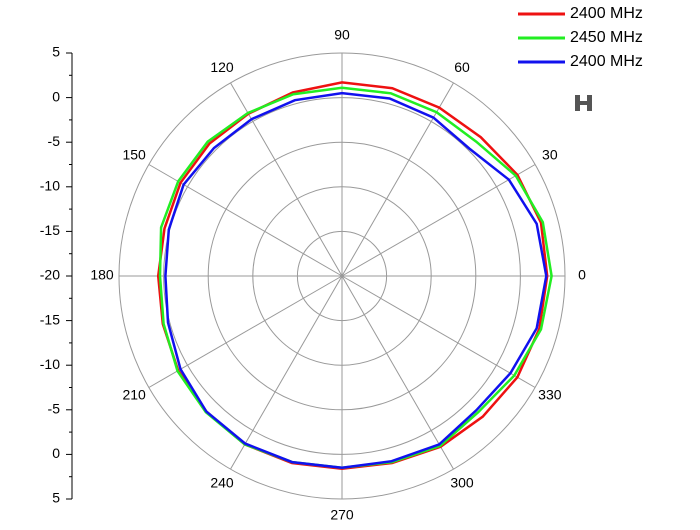  What do you see at coordinates (550, 395) in the screenshot?
I see `angle-label: 330` at bounding box center [550, 395].